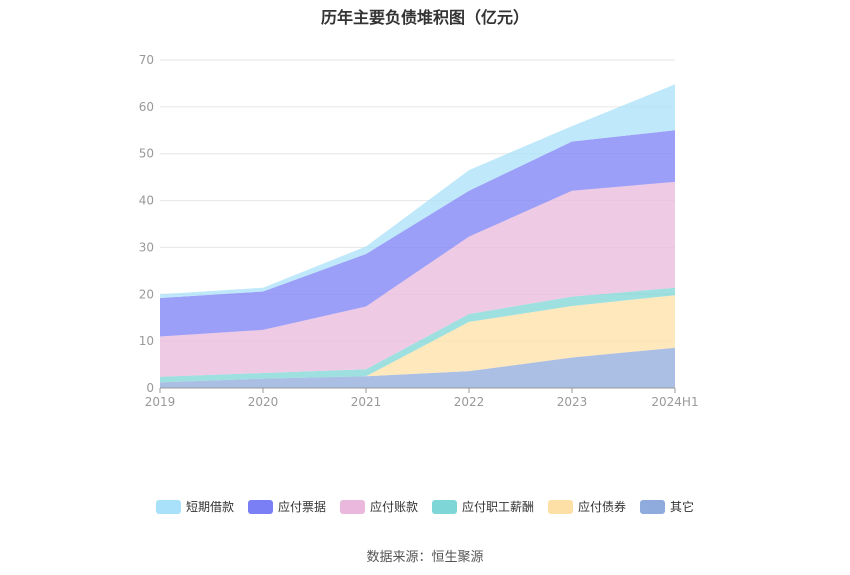 This screenshot has height=575, width=850. Describe the element at coordinates (366, 402) in the screenshot. I see `x-tick-label: 2021` at that location.